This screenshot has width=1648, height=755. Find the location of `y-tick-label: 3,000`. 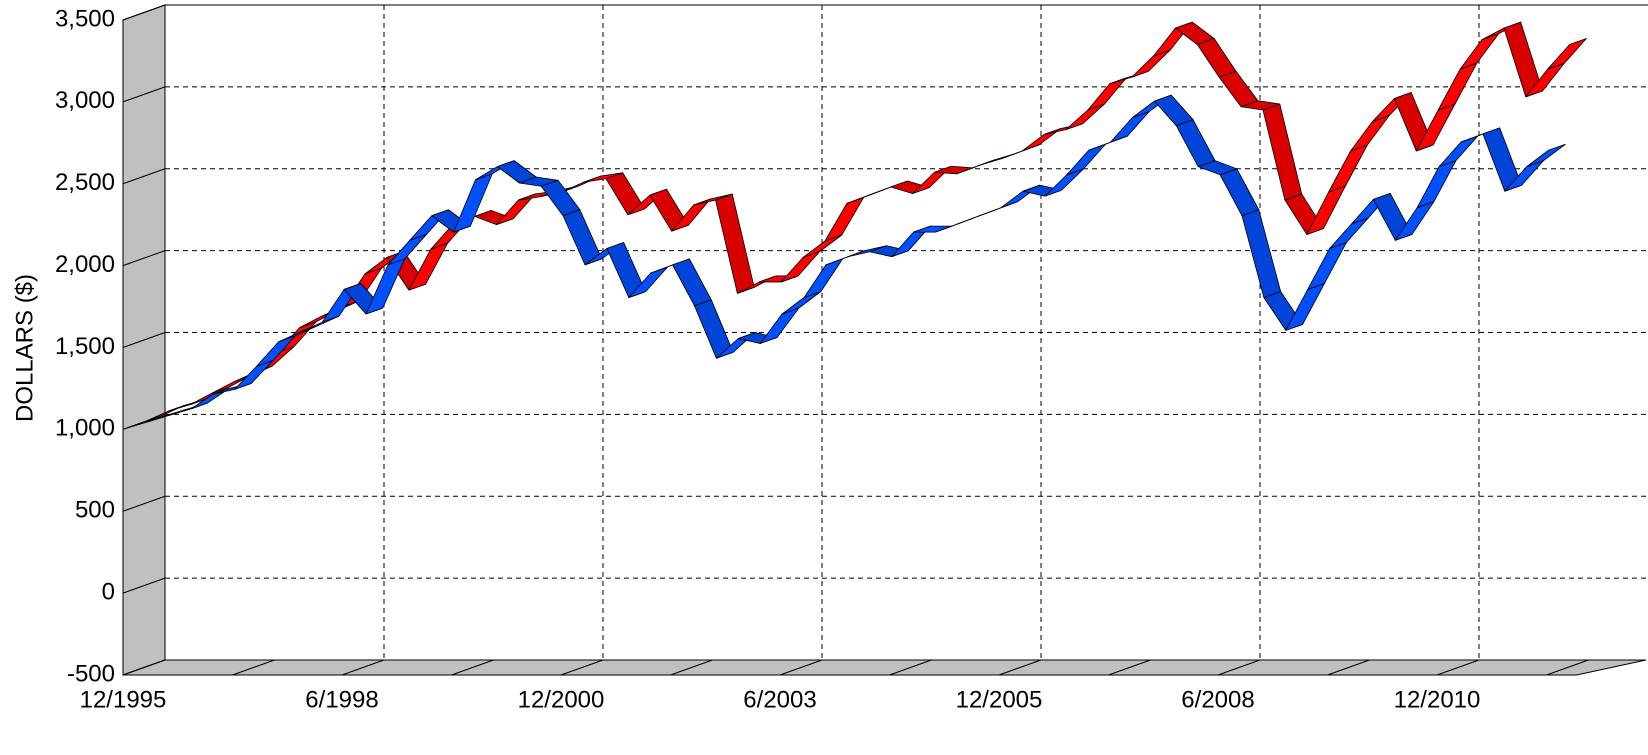

y-tick-label: 3,000 is located at coordinates (85, 100).